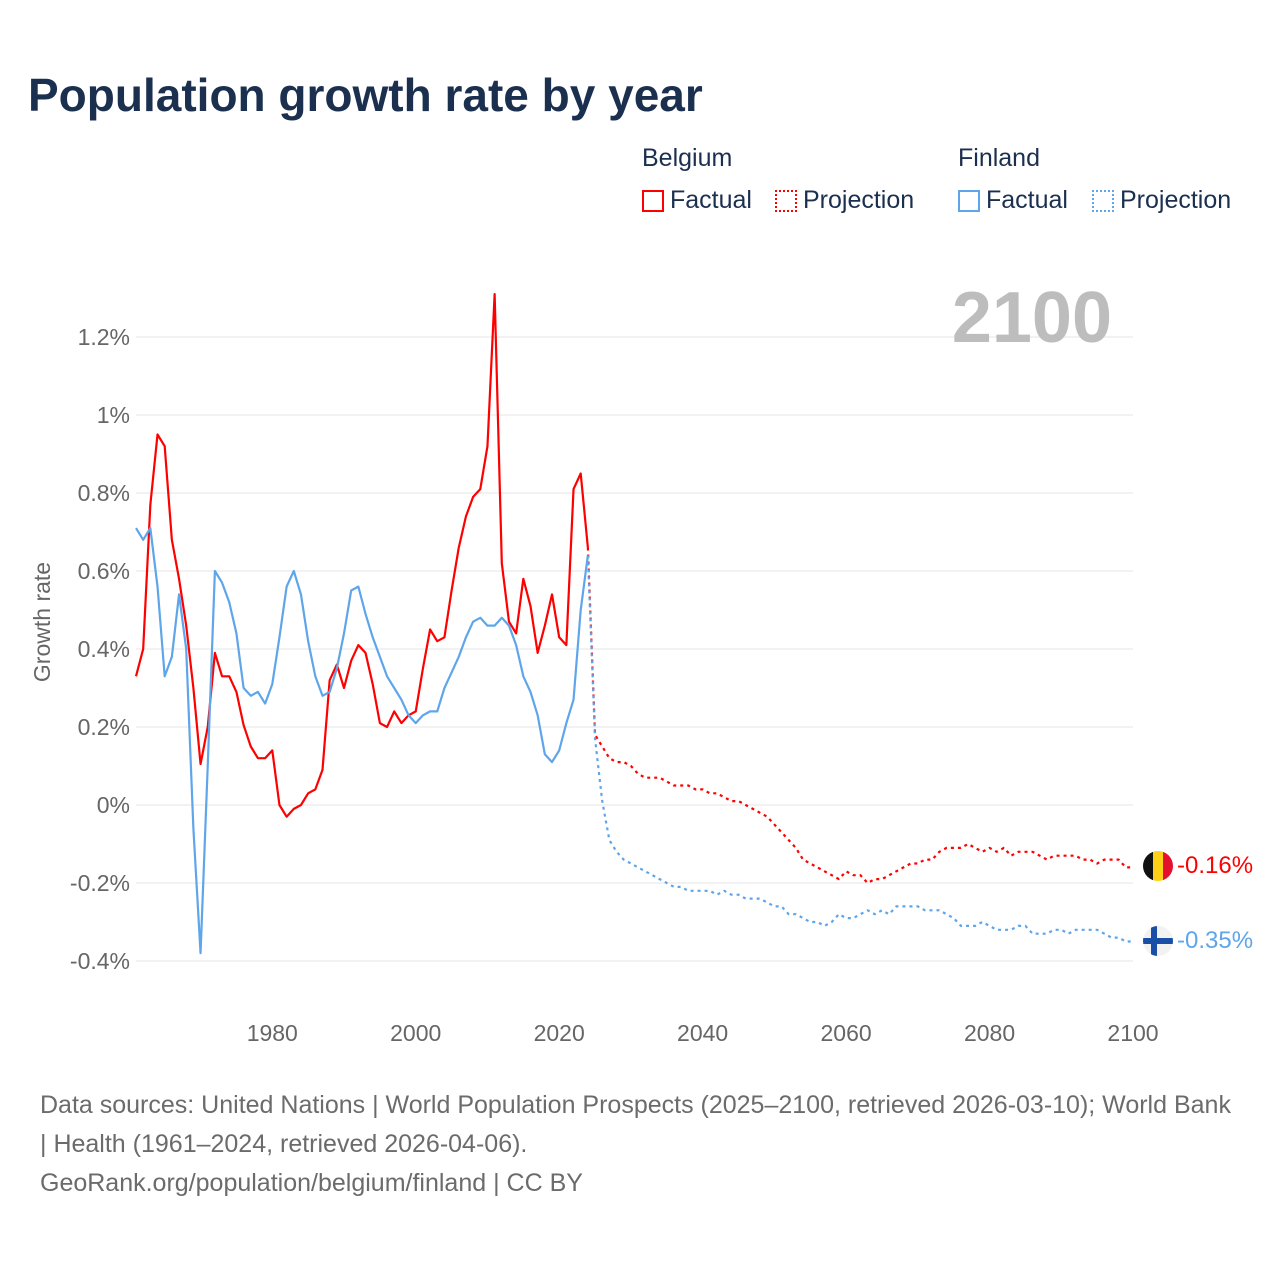  What do you see at coordinates (989, 1033) in the screenshot?
I see `x-tick-label: 2080` at bounding box center [989, 1033].